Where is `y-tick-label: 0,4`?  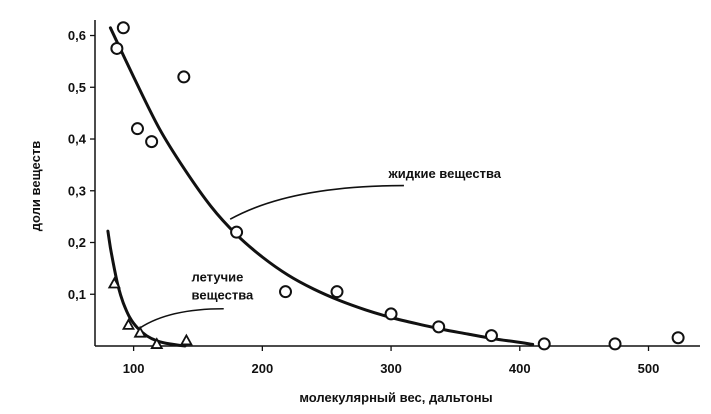
y-tick-label: 0,4 is located at coordinates (77, 139).